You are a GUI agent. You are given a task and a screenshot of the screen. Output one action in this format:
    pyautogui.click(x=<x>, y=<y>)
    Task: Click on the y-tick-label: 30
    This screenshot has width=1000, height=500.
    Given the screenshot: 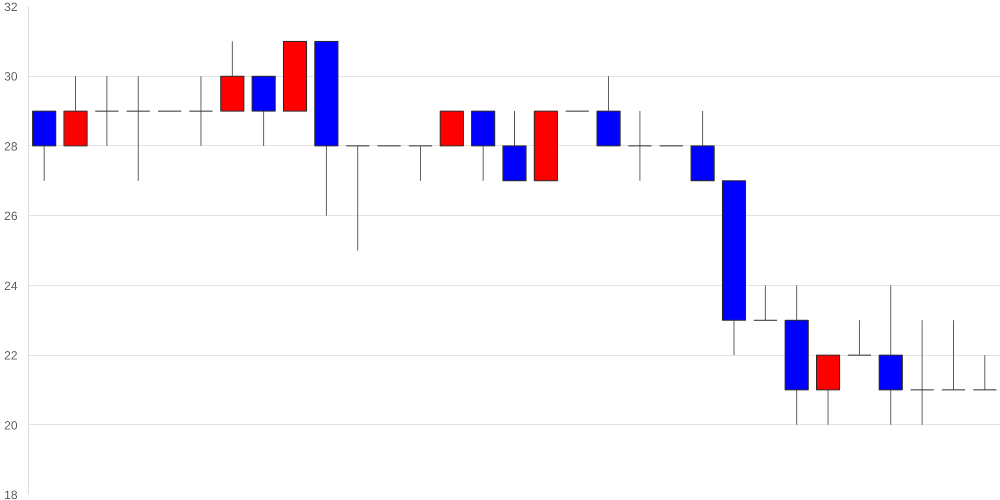 What is the action you would take?
    pyautogui.click(x=11, y=77)
    